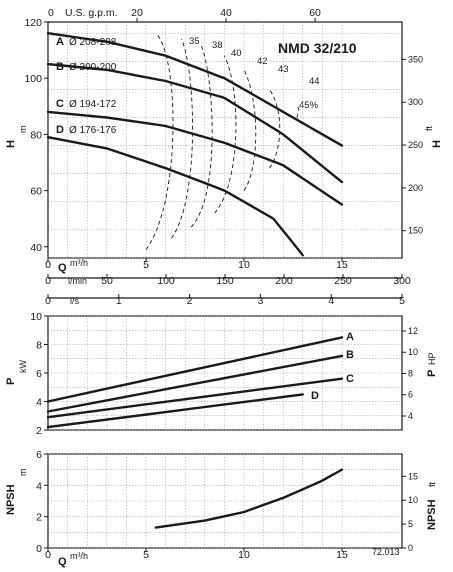  I want to click on curve-power-a, so click(195, 369).